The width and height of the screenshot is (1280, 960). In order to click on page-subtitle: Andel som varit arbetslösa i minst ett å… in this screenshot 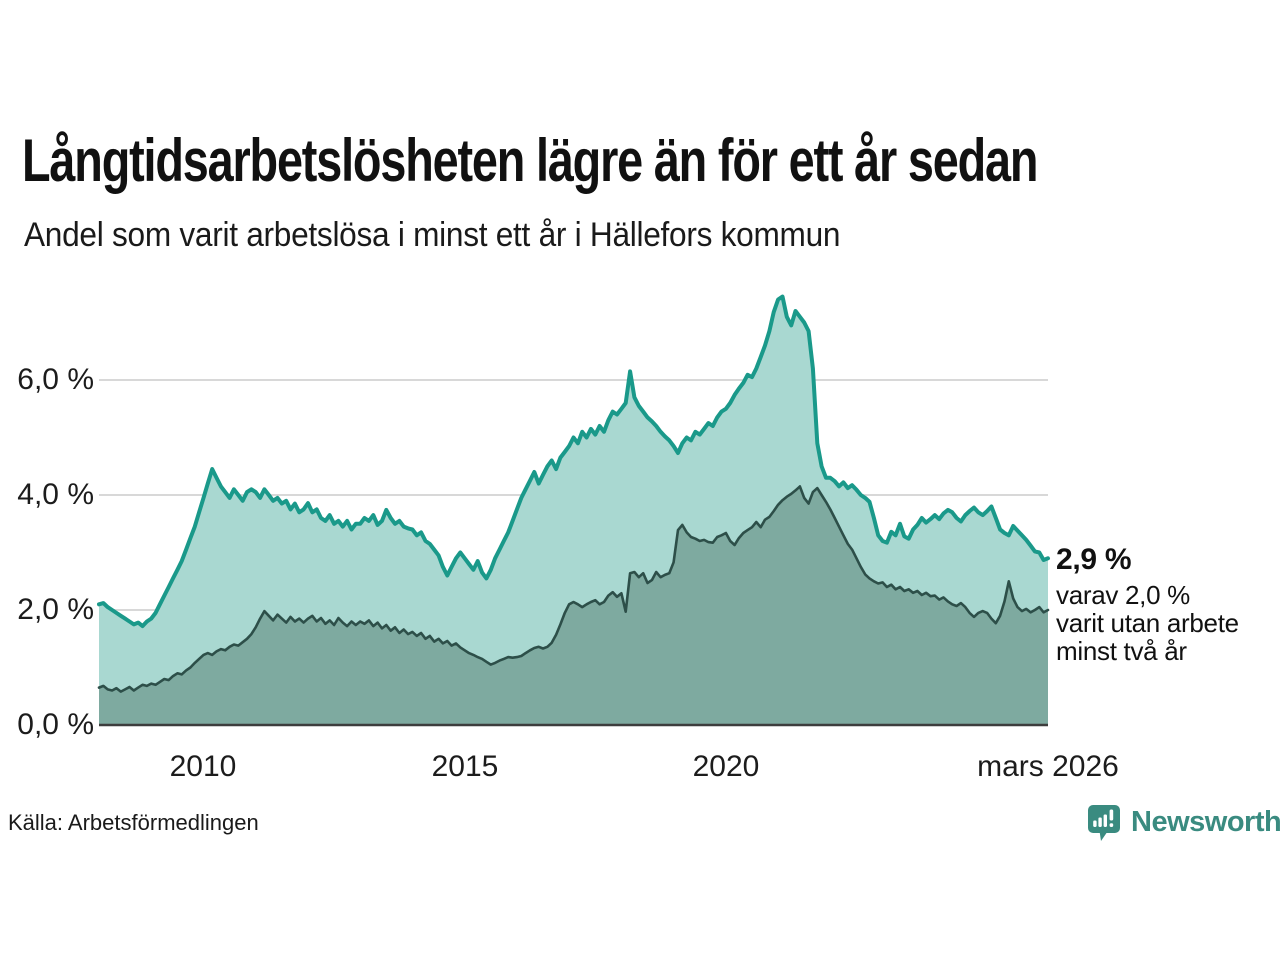, I will do `click(432, 235)`.